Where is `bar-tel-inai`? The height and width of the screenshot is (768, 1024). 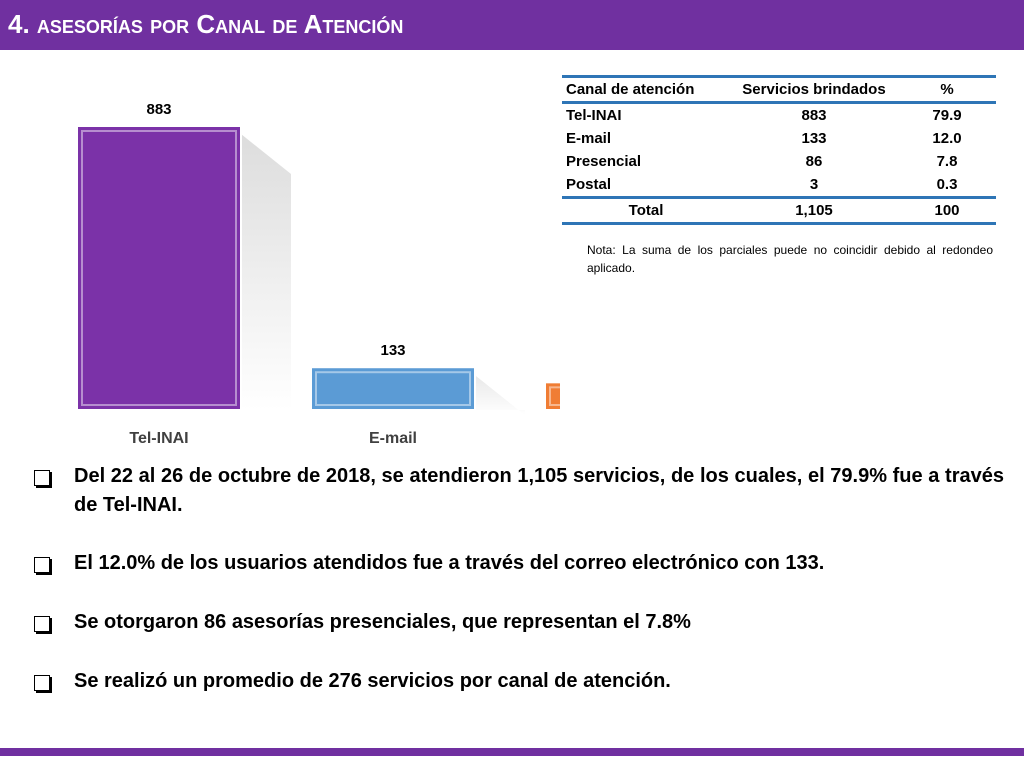
bar-tel-inai is located at coordinates (159, 268).